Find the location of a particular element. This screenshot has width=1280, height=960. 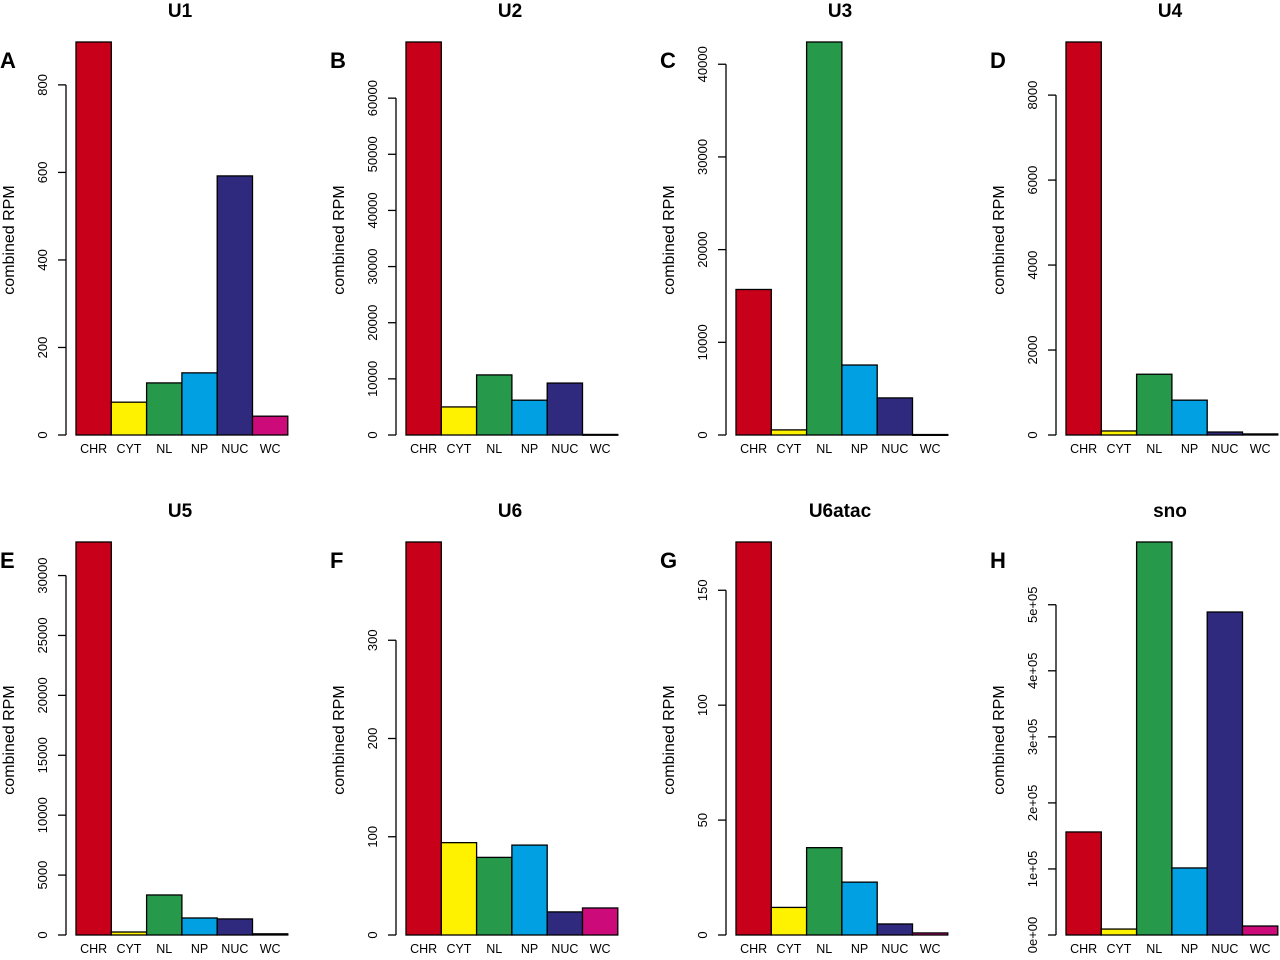

y-tick-label: 25000 is located at coordinates (42, 635).